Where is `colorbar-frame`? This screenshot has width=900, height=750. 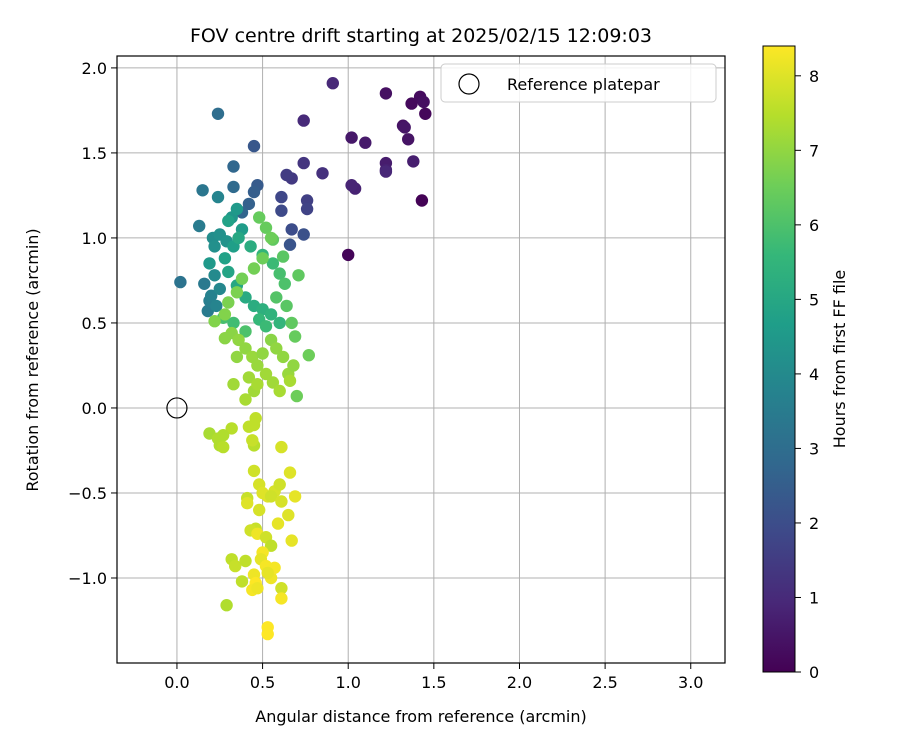
colorbar-frame is located at coordinates (779, 359).